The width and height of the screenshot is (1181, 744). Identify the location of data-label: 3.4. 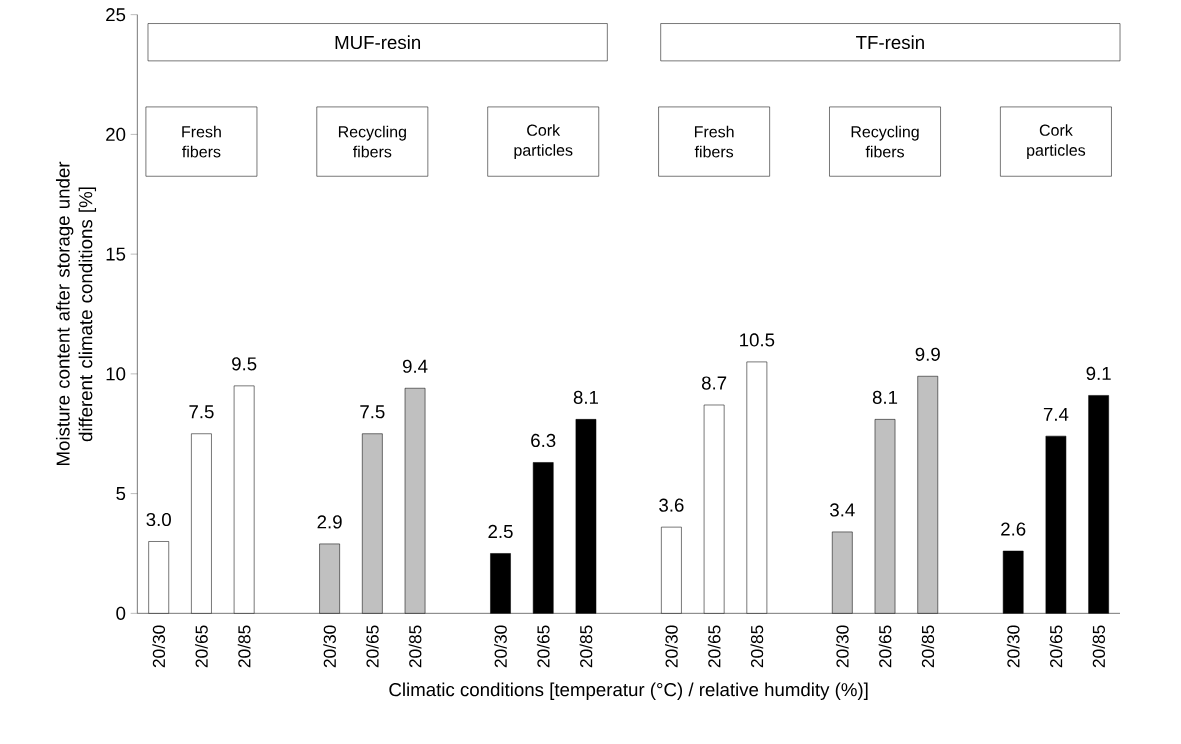
(842, 510).